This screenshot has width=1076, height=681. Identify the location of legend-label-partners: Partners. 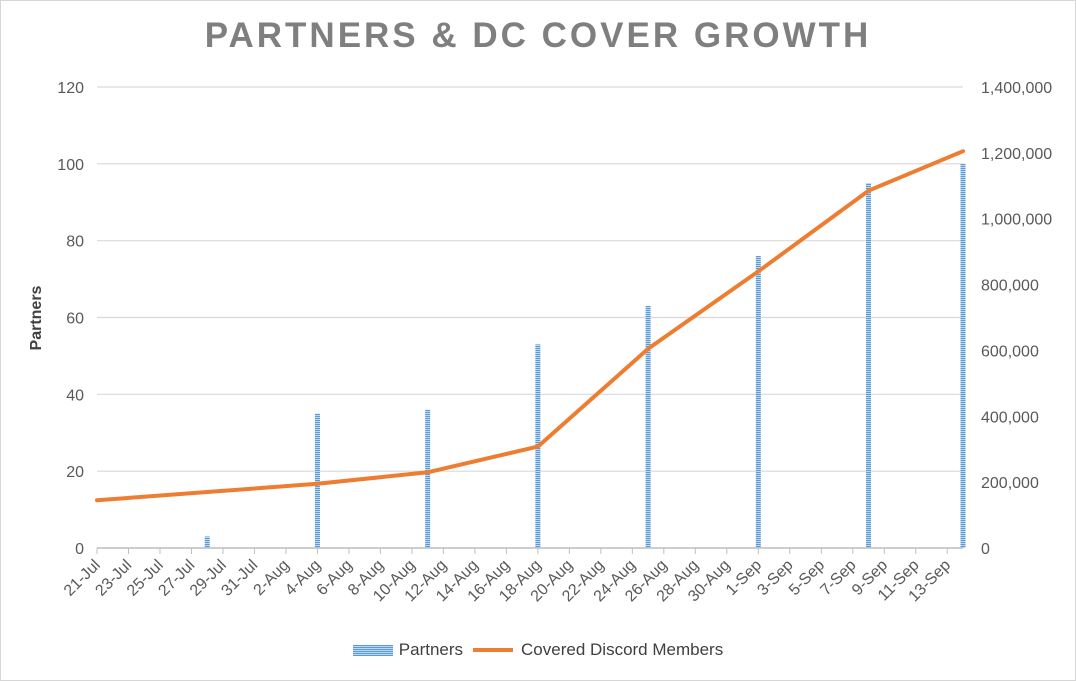
(431, 649).